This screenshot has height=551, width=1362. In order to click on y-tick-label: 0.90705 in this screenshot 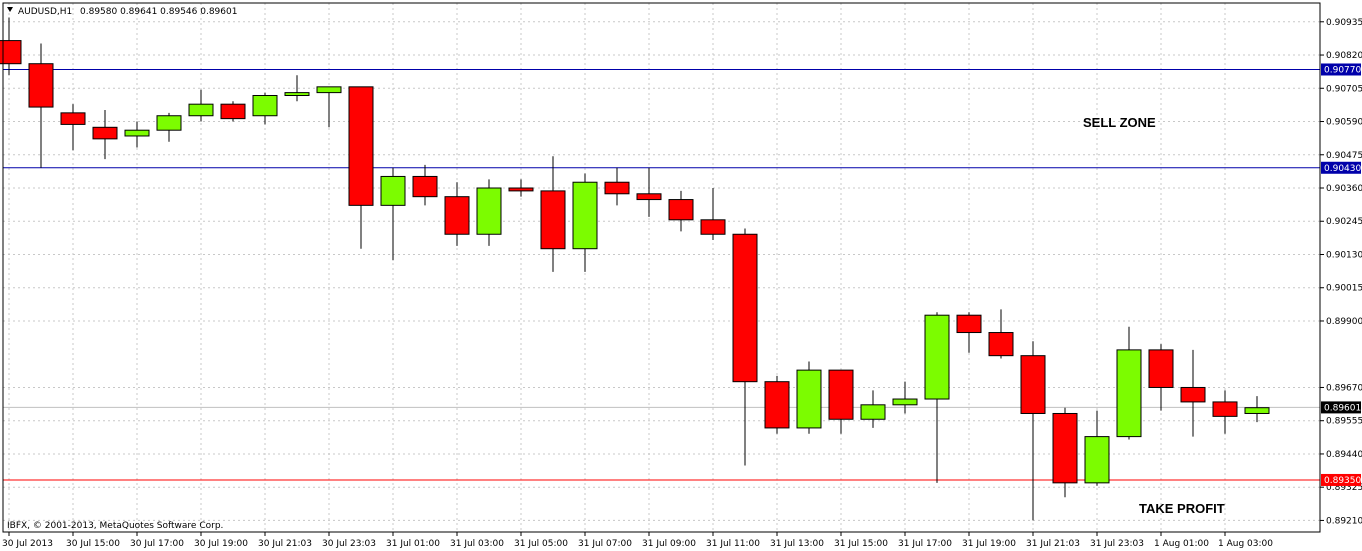, I will do `click(1344, 89)`.